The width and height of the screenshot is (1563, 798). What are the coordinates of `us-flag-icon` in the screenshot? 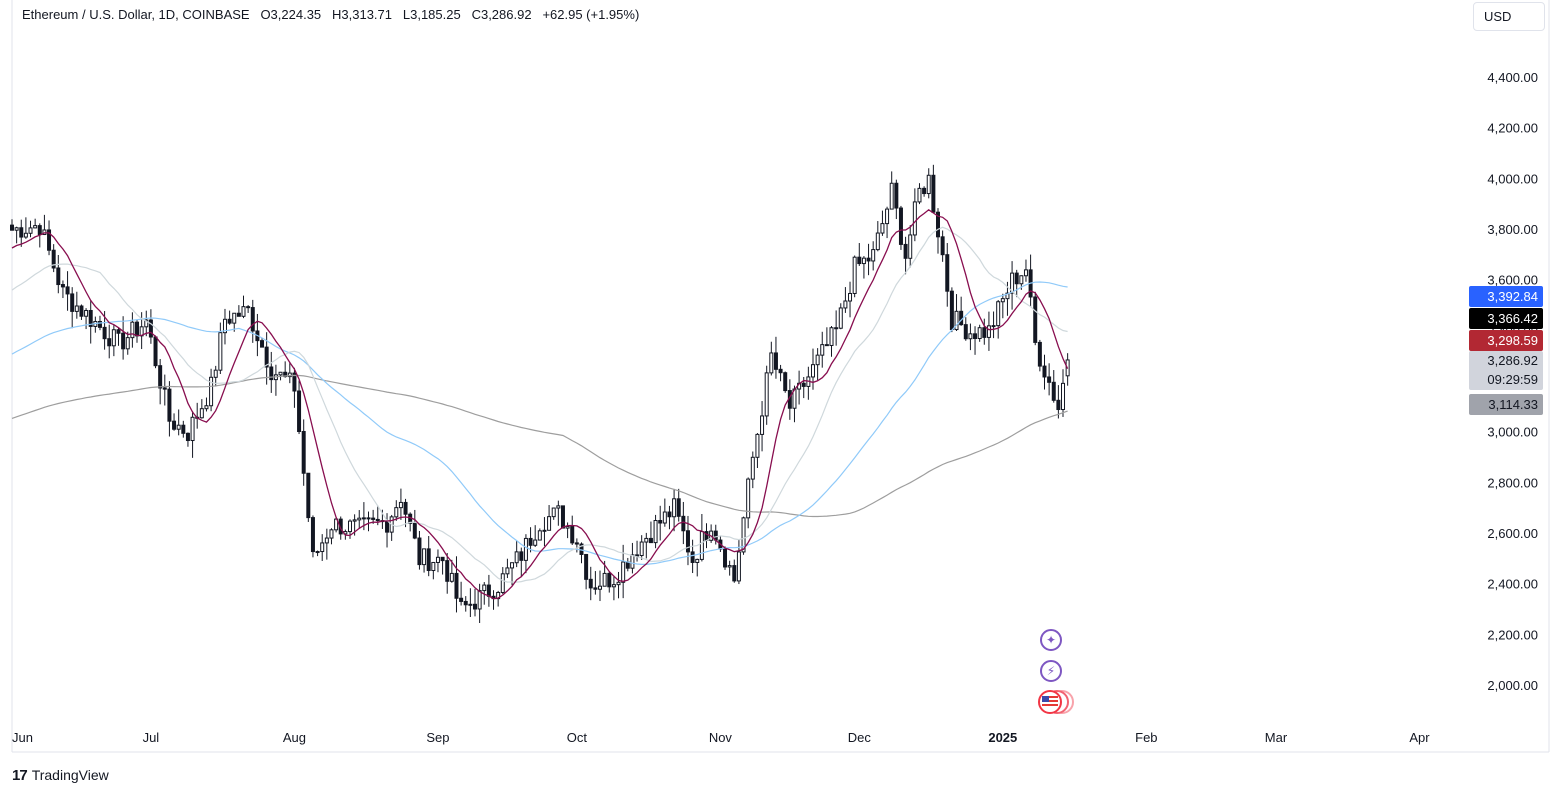 It's located at (1050, 702).